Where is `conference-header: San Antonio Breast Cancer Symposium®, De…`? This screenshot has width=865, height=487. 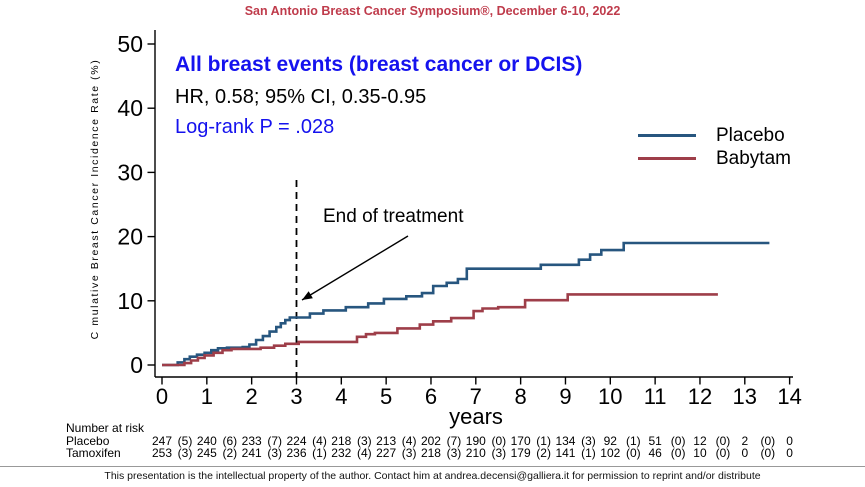 conference-header: San Antonio Breast Cancer Symposium®, De… is located at coordinates (432, 11).